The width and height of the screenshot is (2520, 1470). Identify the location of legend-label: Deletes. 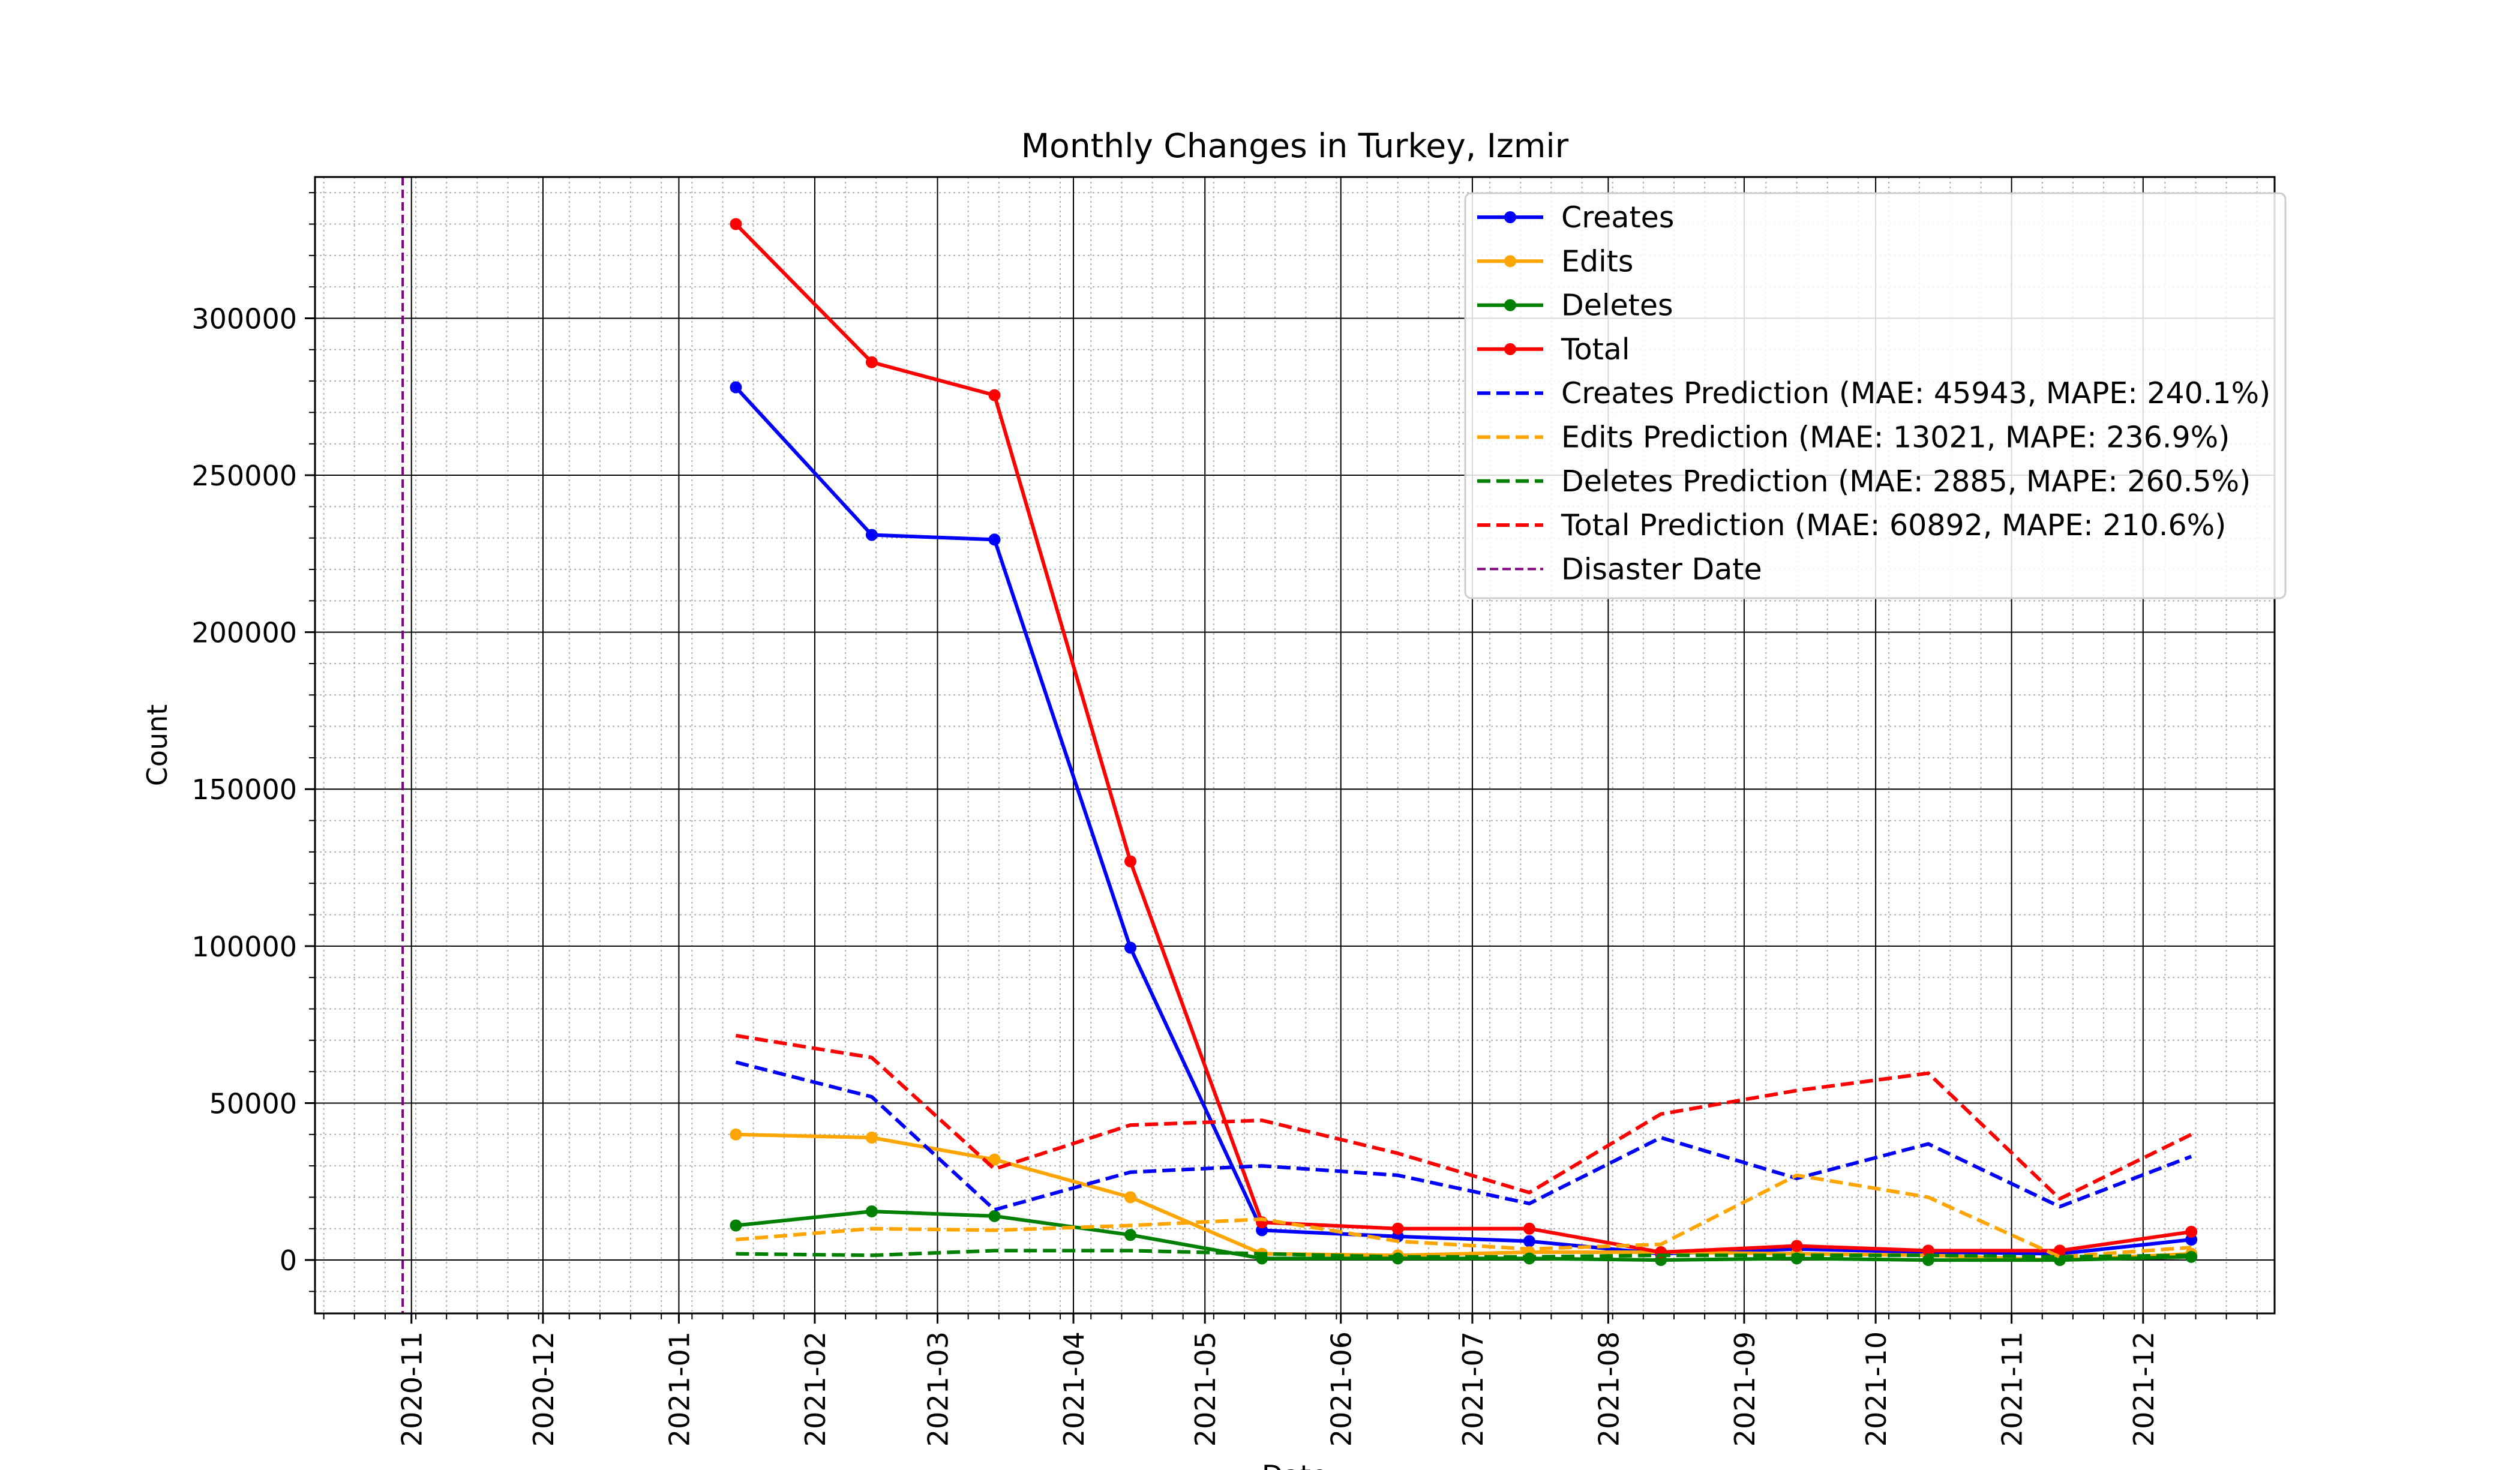
(1617, 306).